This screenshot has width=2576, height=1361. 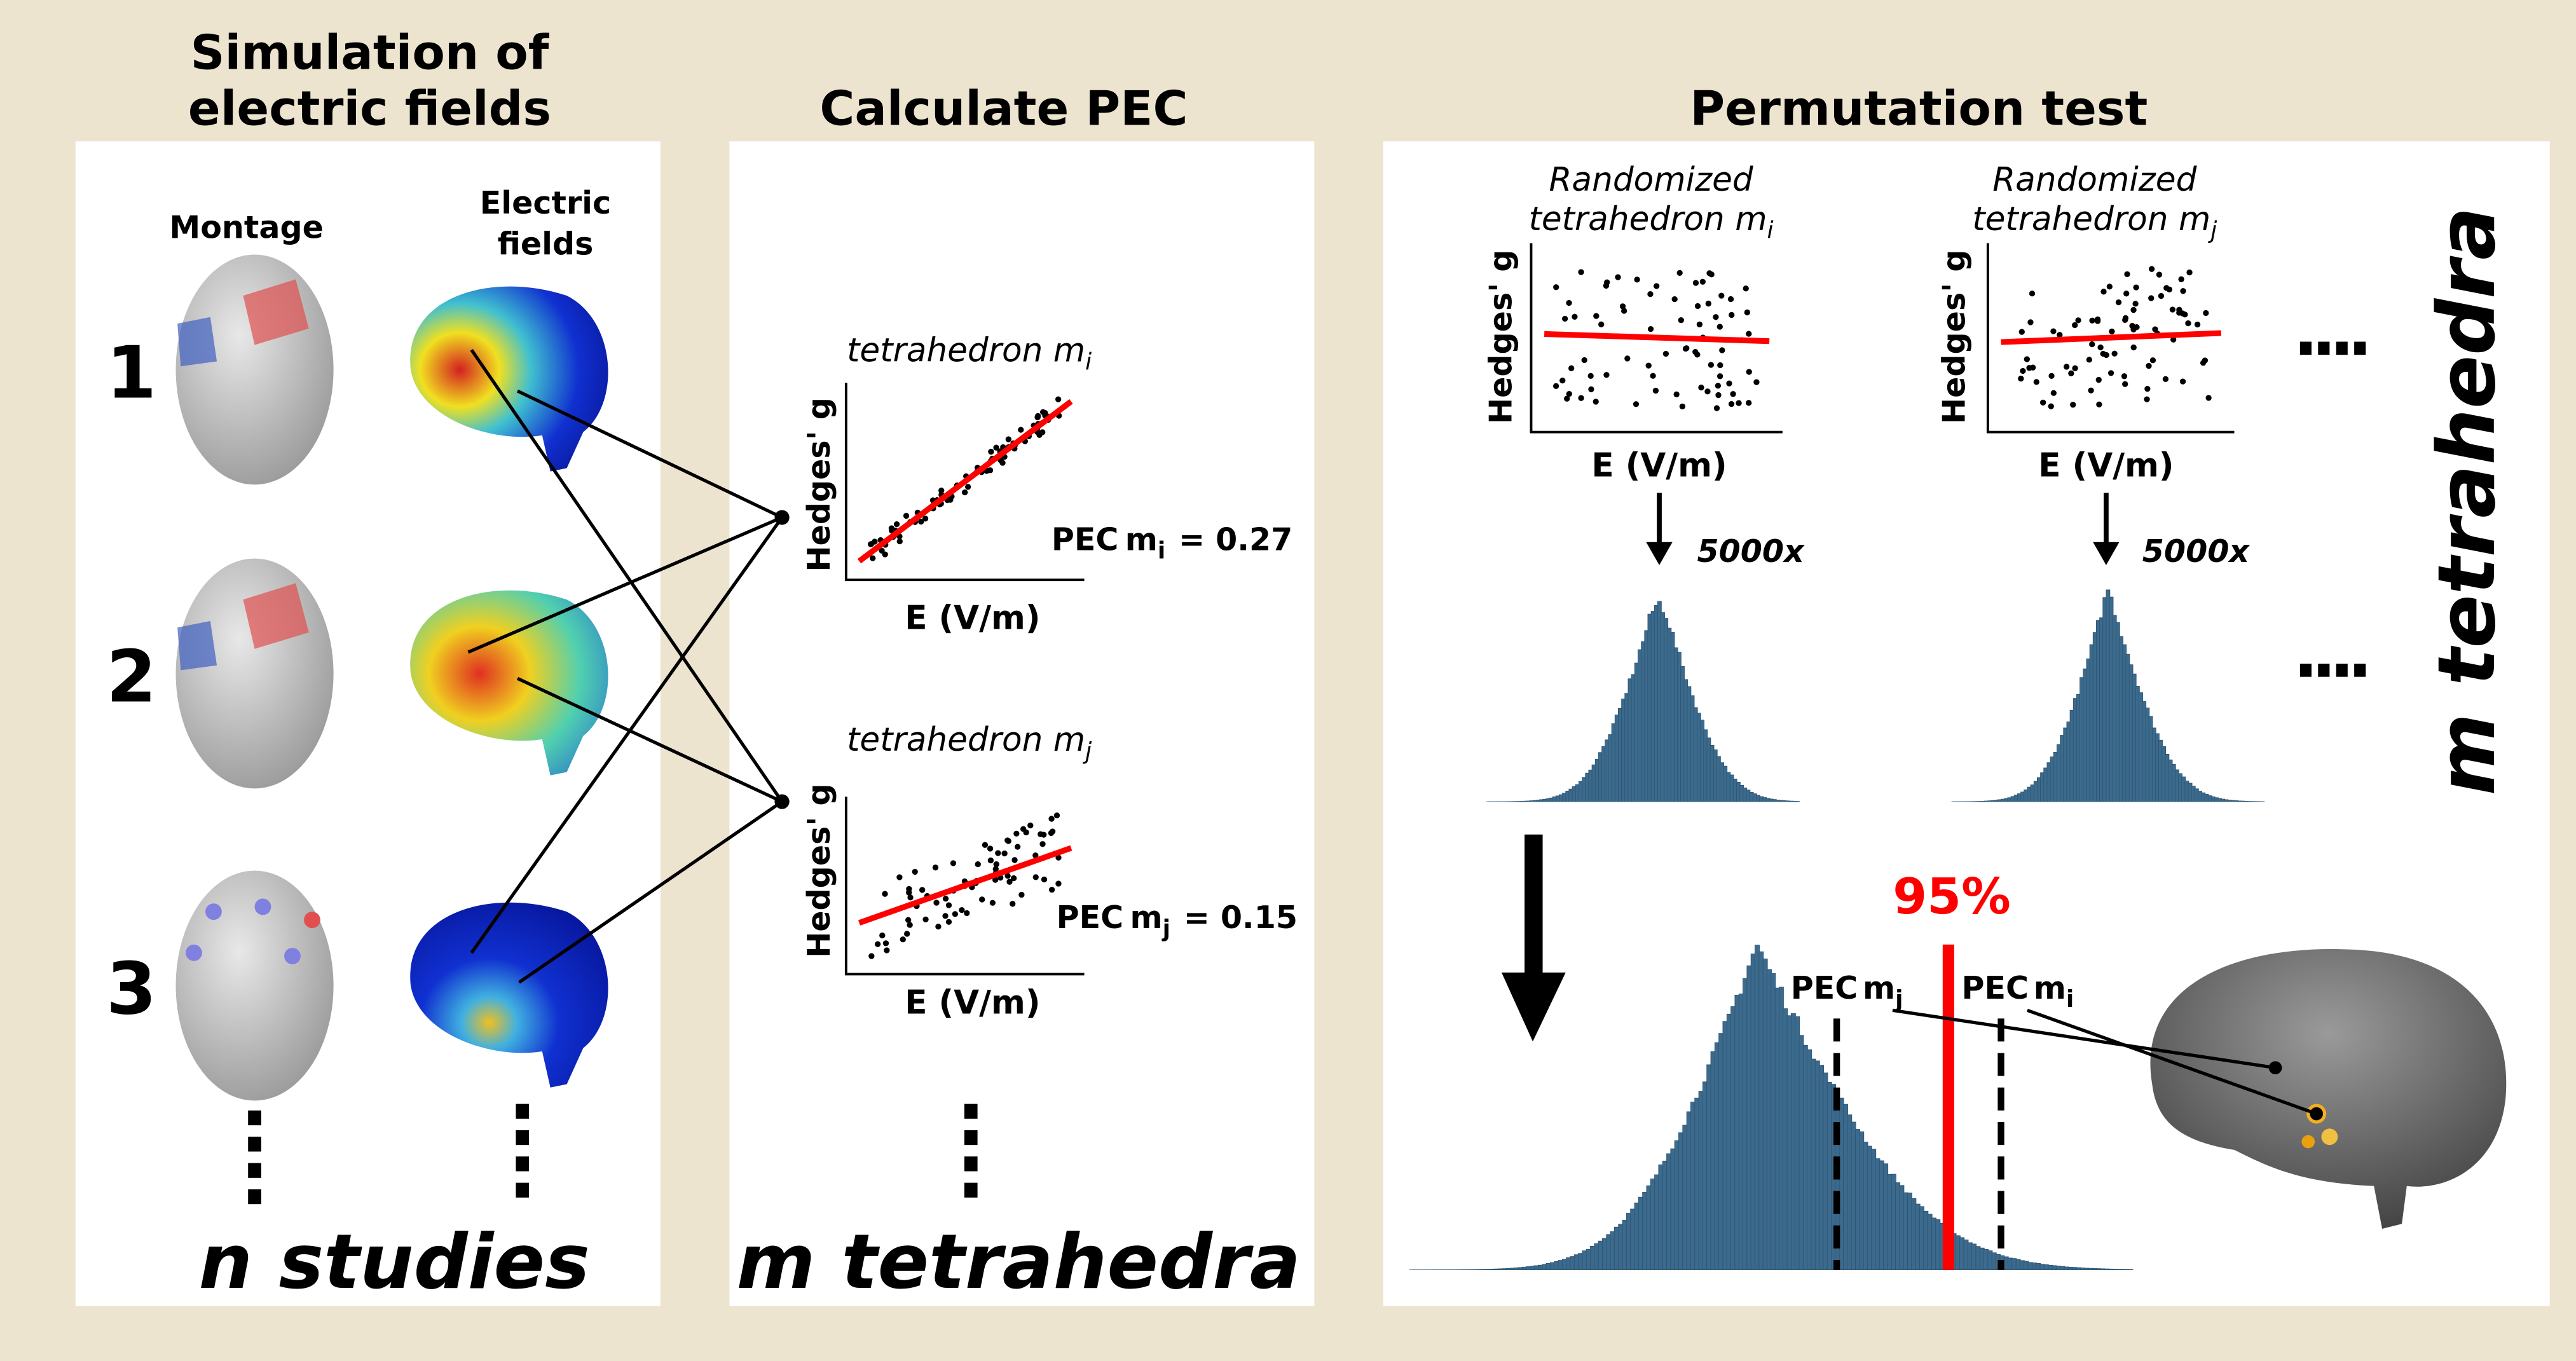 What do you see at coordinates (509, 683) in the screenshot?
I see `brain` at bounding box center [509, 683].